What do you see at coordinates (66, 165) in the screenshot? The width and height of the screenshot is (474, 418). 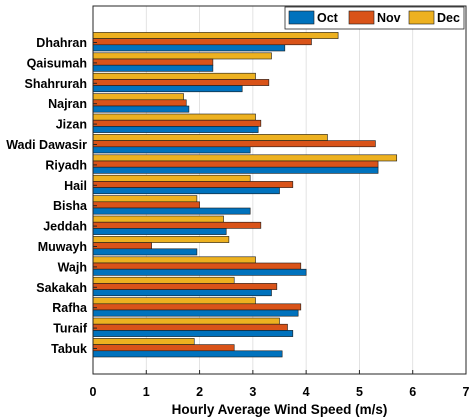 I see `category-label: Riyadh` at bounding box center [66, 165].